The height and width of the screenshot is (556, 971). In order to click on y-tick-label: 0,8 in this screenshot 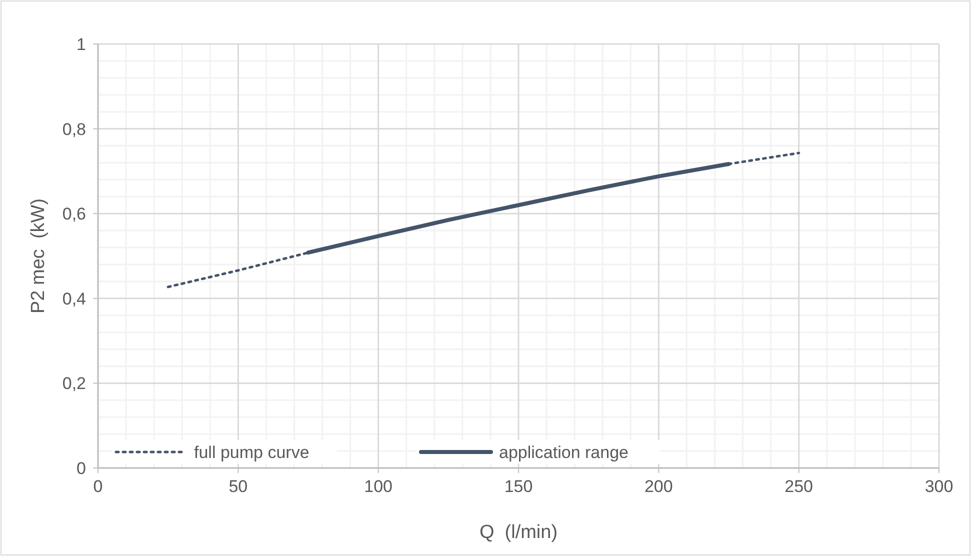, I will do `click(74, 129)`.